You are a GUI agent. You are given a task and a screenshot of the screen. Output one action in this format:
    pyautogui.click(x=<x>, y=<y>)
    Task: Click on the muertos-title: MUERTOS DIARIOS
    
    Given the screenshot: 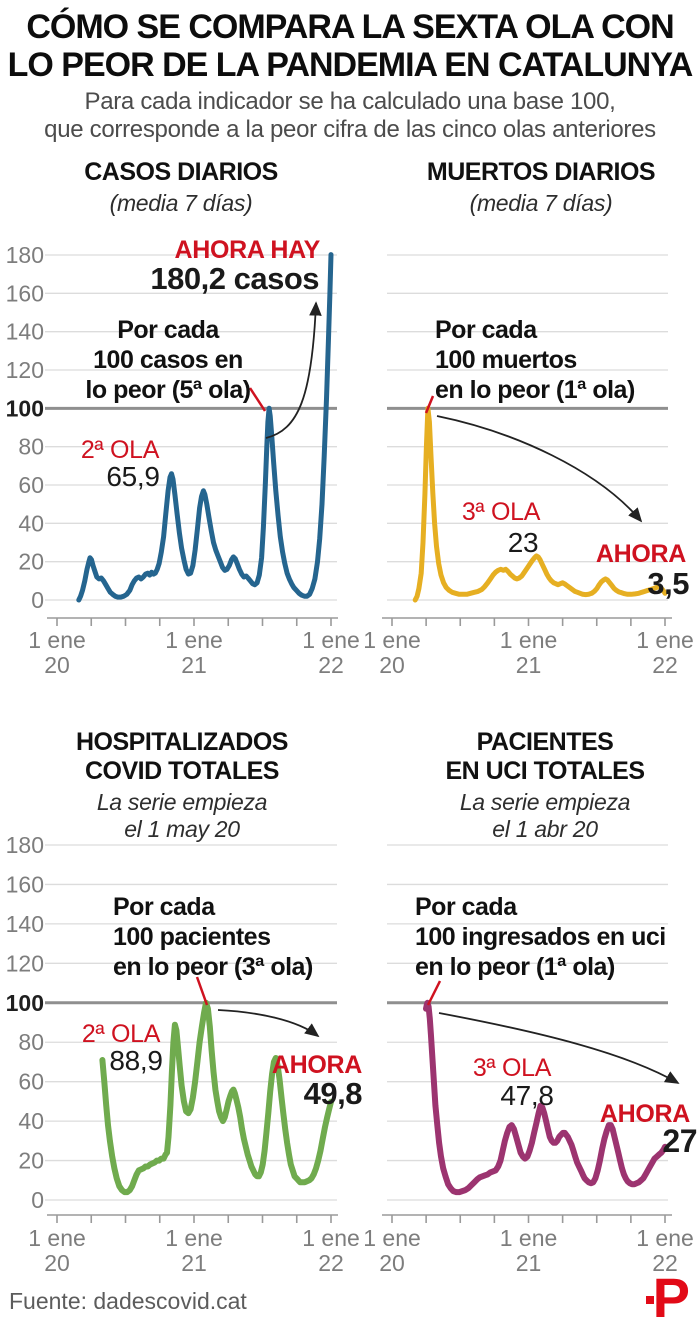 What is the action you would take?
    pyautogui.click(x=541, y=172)
    